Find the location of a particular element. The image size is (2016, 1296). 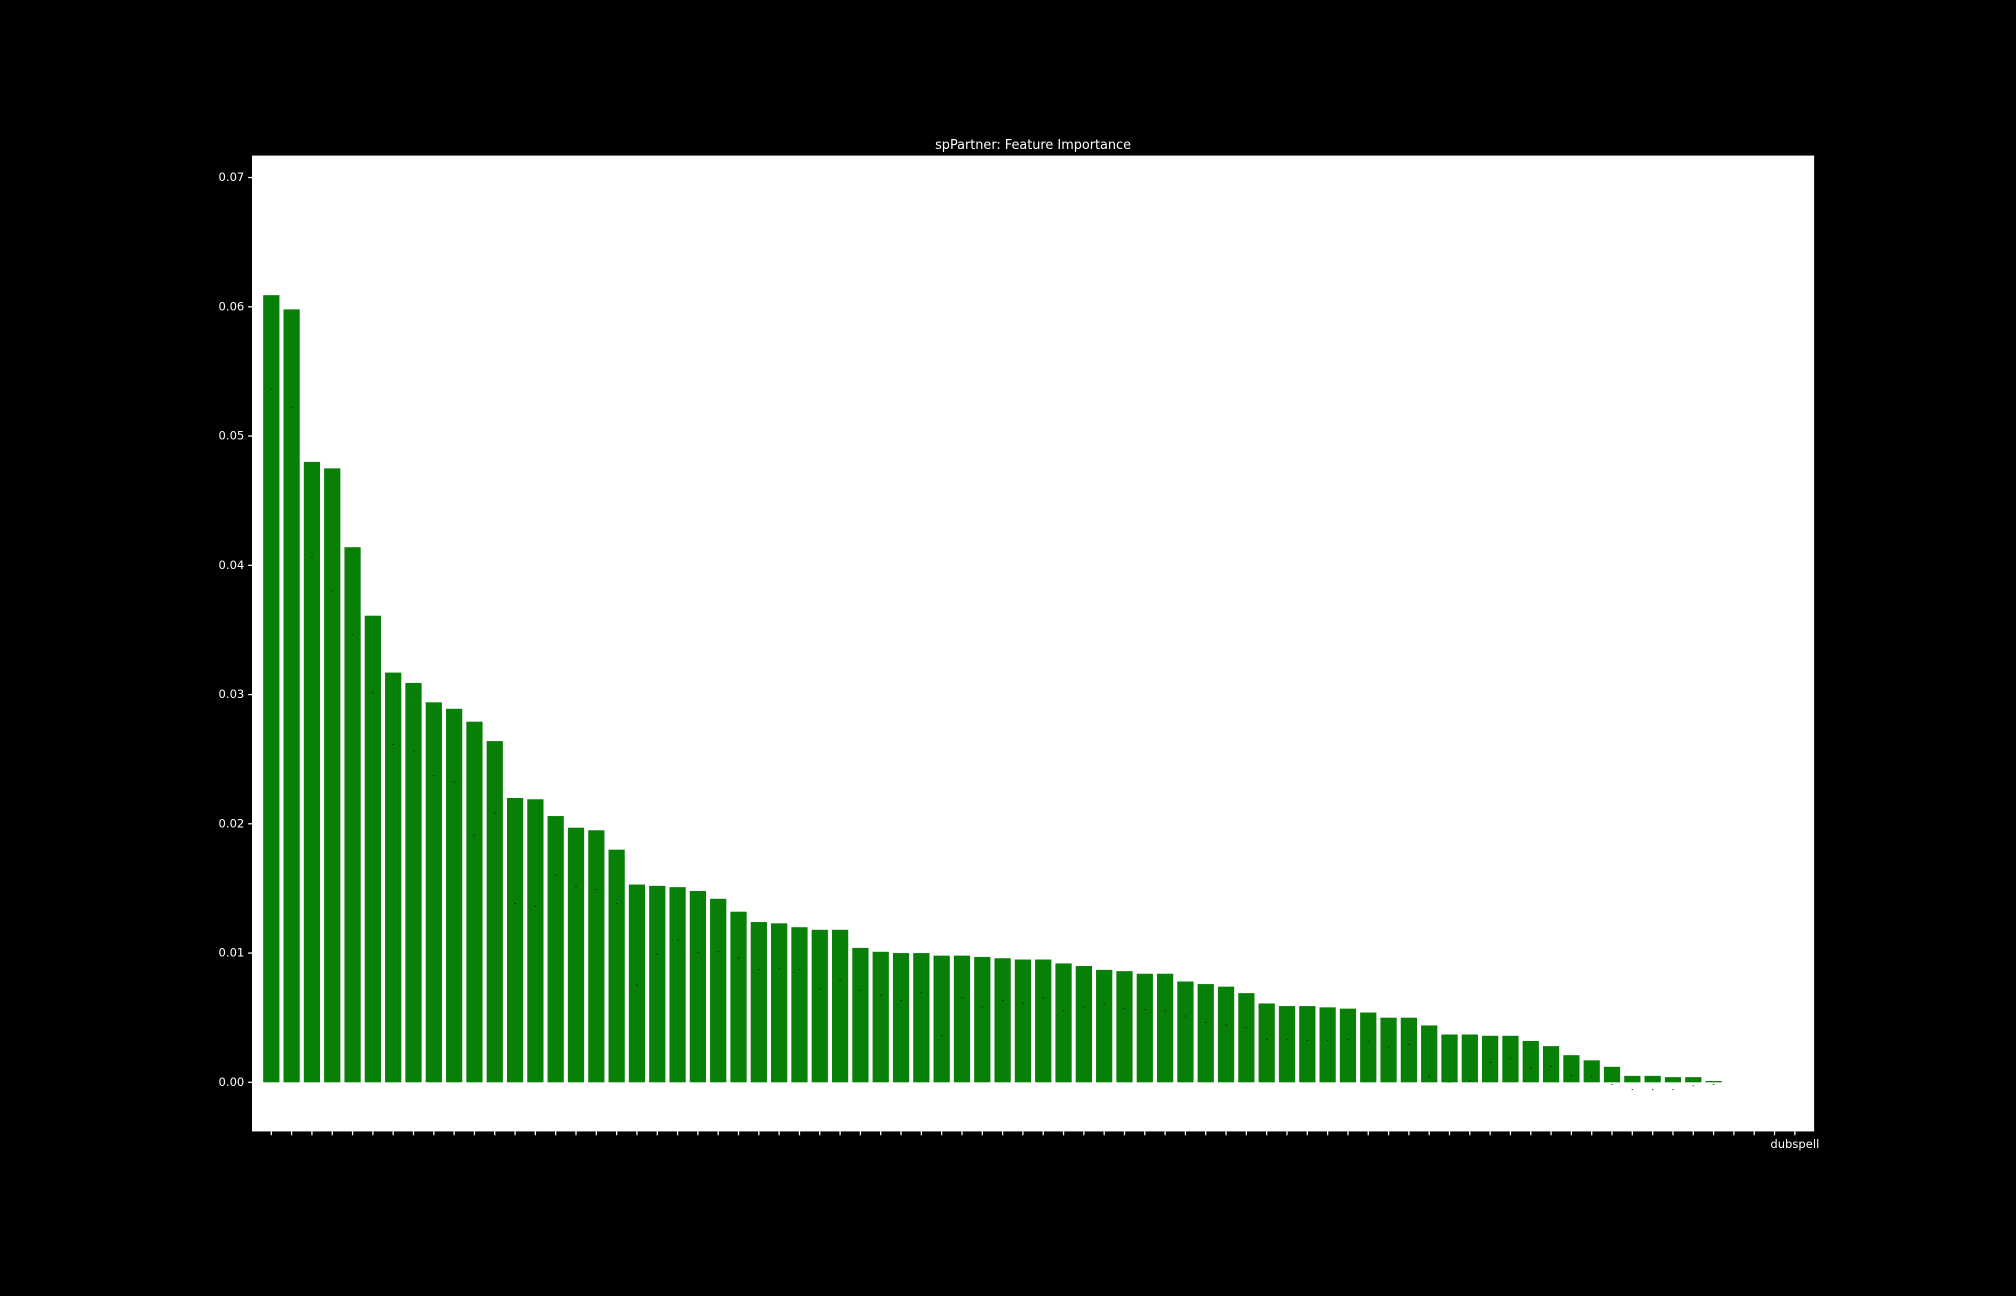

y-tick-label: 0.01 is located at coordinates (232, 953).